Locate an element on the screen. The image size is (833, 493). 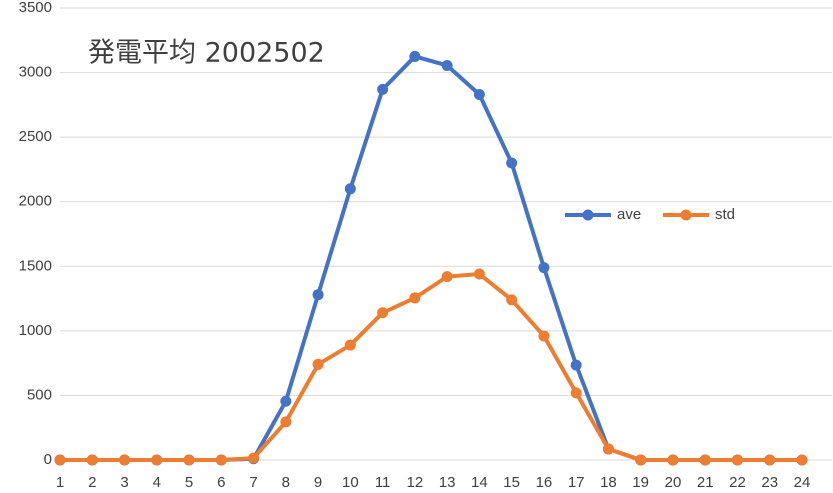
x-tick-label: 5 is located at coordinates (189, 482).